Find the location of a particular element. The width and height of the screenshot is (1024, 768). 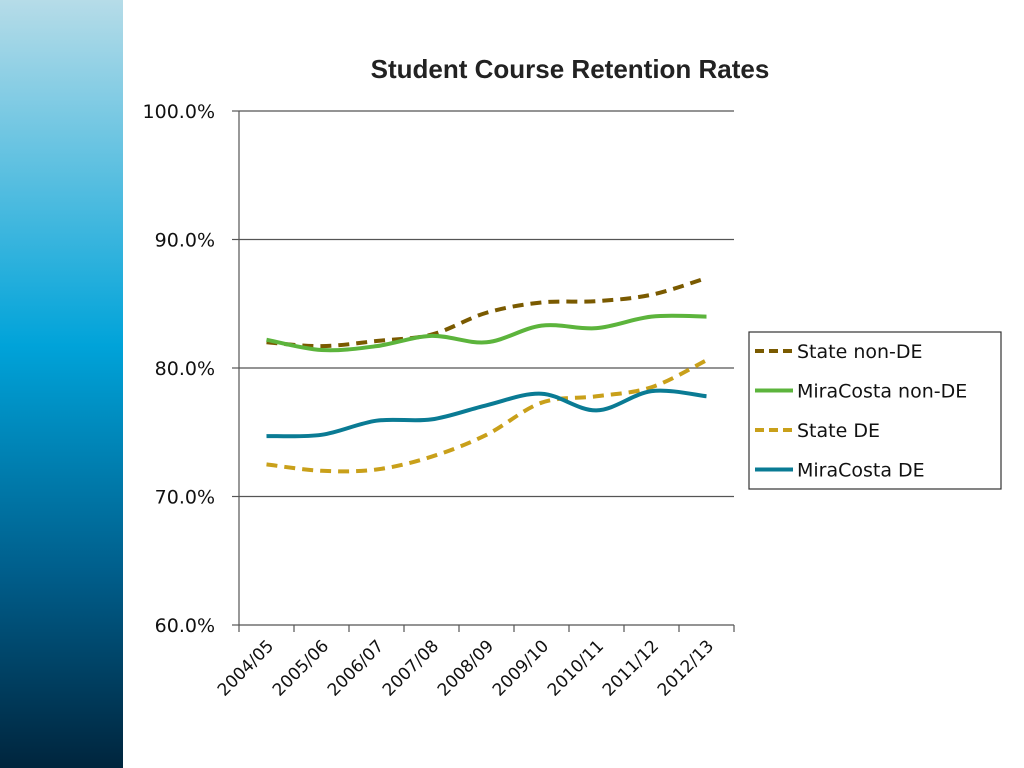

y-tick-label: 100.0% is located at coordinates (179, 112).